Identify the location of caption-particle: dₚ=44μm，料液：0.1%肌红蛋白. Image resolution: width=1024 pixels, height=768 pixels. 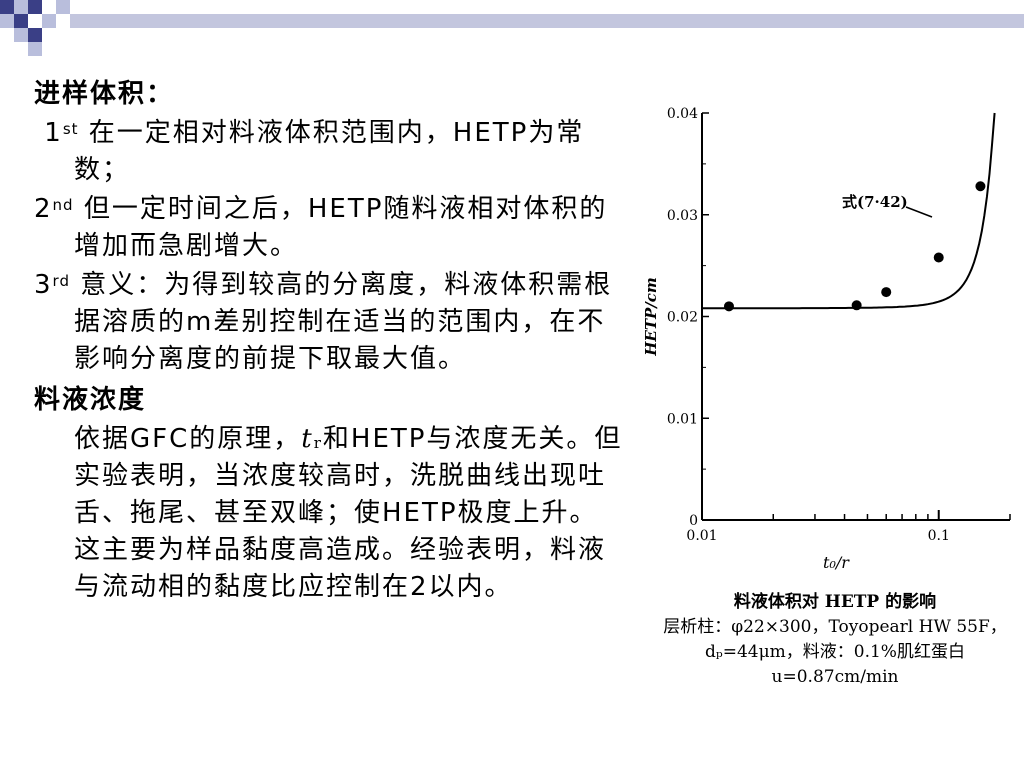
(835, 652).